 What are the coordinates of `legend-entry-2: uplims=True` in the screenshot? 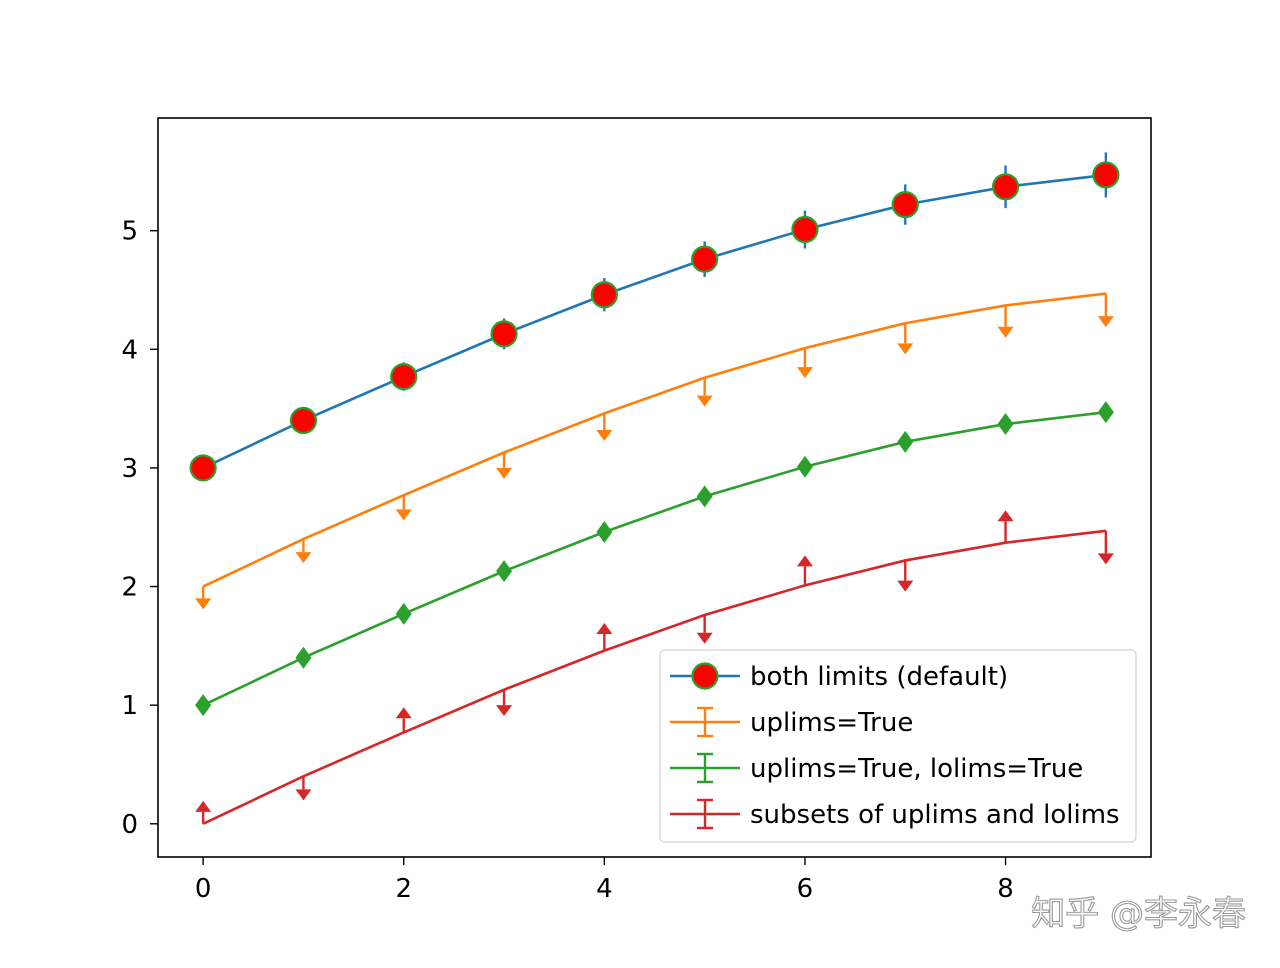 It's located at (791, 722).